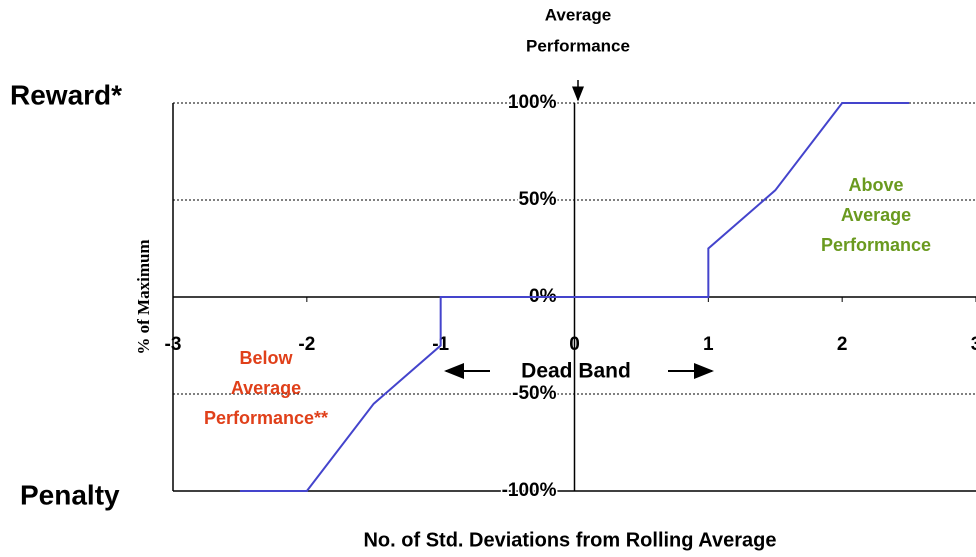 The width and height of the screenshot is (976, 557). Describe the element at coordinates (537, 199) in the screenshot. I see `y-tick-label: 50%` at that location.